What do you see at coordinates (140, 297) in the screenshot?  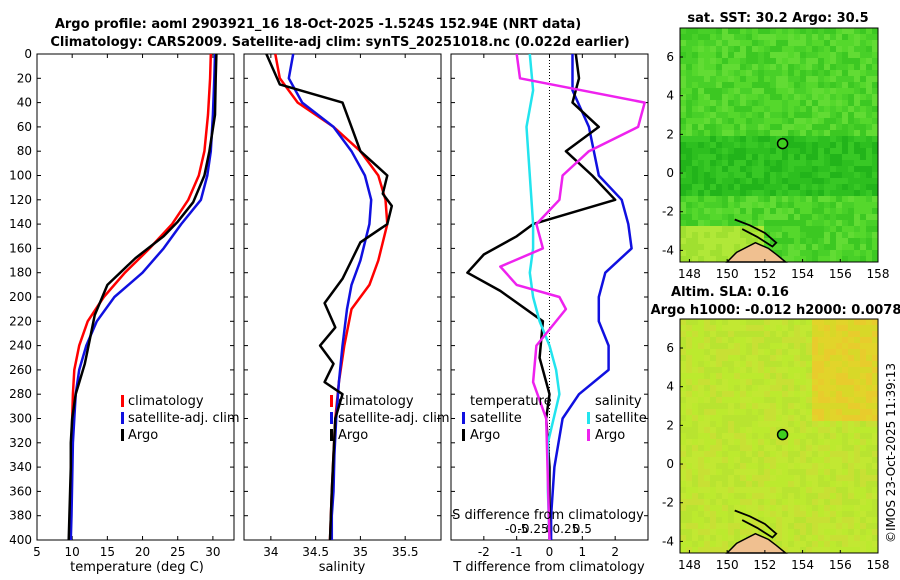 I see `series-line-climatology` at bounding box center [140, 297].